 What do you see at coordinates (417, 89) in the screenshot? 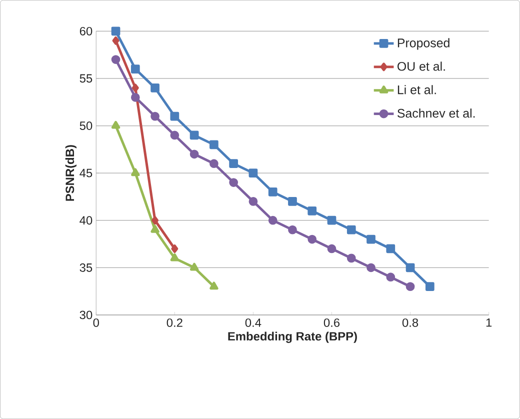
I see `legend-label: Li et al.` at bounding box center [417, 89].